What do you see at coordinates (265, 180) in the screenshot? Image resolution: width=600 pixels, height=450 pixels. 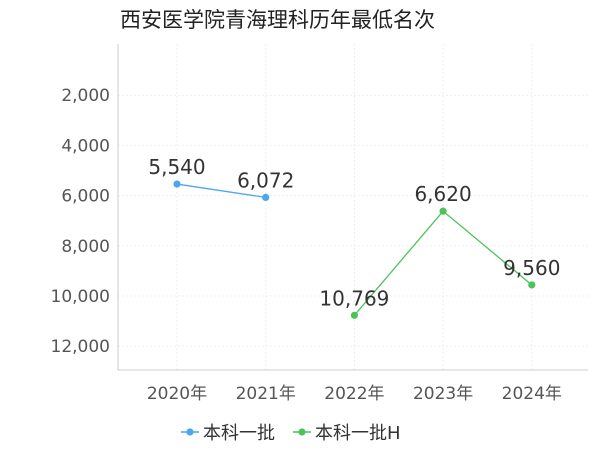 I see `data-label: 6,072` at bounding box center [265, 180].